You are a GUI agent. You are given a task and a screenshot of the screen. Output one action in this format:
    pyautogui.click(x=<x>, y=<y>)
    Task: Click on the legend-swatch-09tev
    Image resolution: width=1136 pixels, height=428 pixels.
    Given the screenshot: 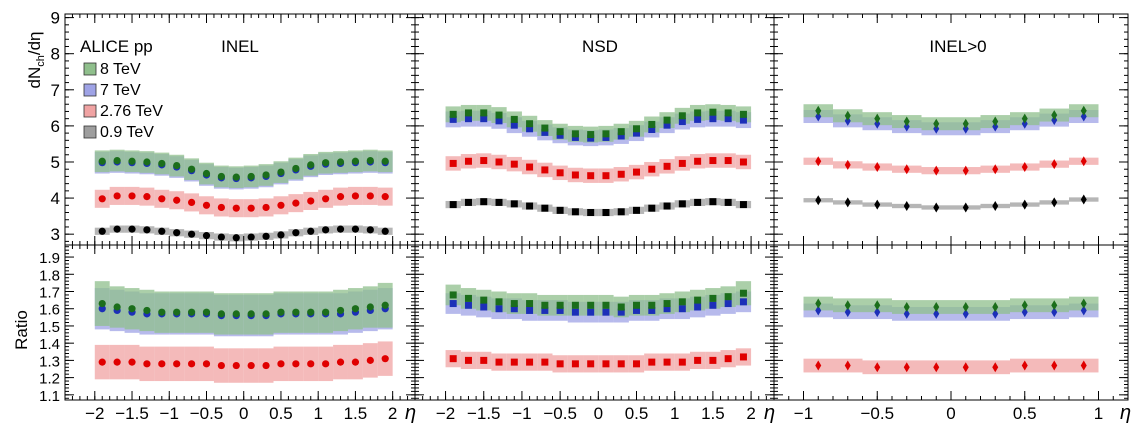 What is the action you would take?
    pyautogui.click(x=90, y=132)
    